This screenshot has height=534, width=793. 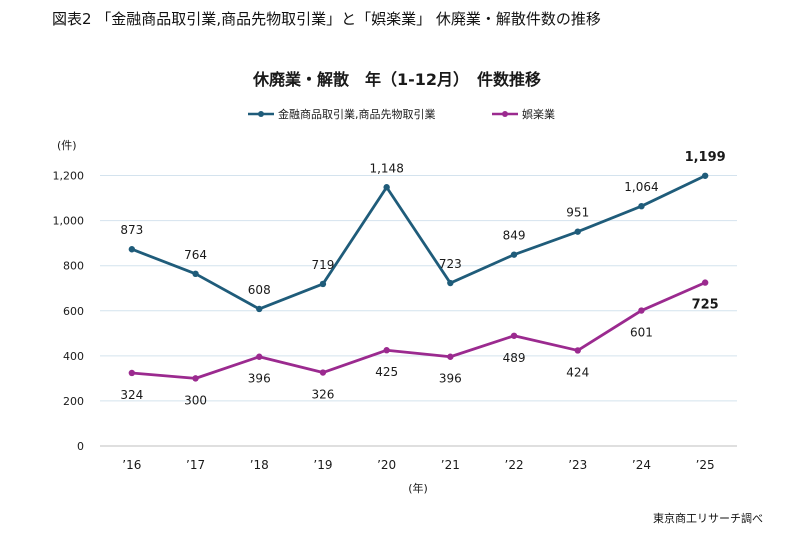 What do you see at coordinates (131, 465) in the screenshot?
I see `x-tick-label: ’16` at bounding box center [131, 465].